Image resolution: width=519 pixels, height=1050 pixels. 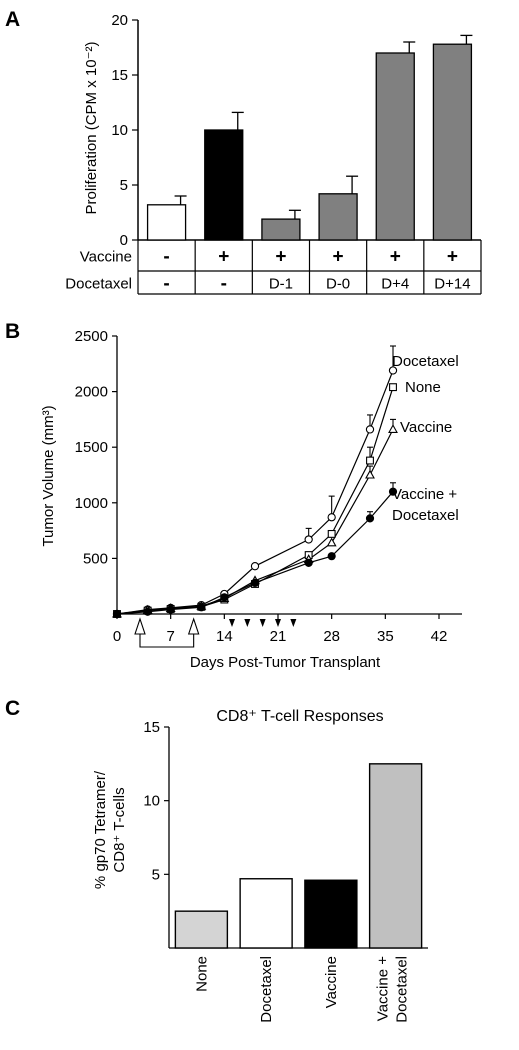 What do you see at coordinates (425, 438) in the screenshot?
I see `panel-b-series-labels: Docetaxel None Vaccine Vaccine + Docetaxel` at bounding box center [425, 438].